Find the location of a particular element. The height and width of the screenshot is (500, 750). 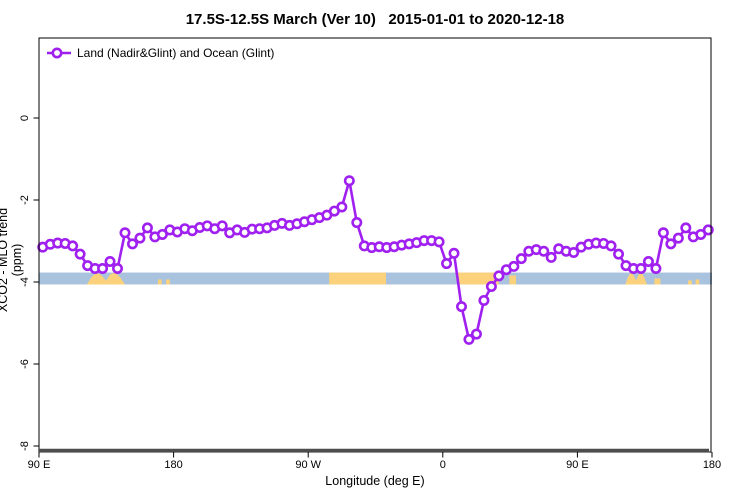

svg-text: -4 is located at coordinates (25, 282).